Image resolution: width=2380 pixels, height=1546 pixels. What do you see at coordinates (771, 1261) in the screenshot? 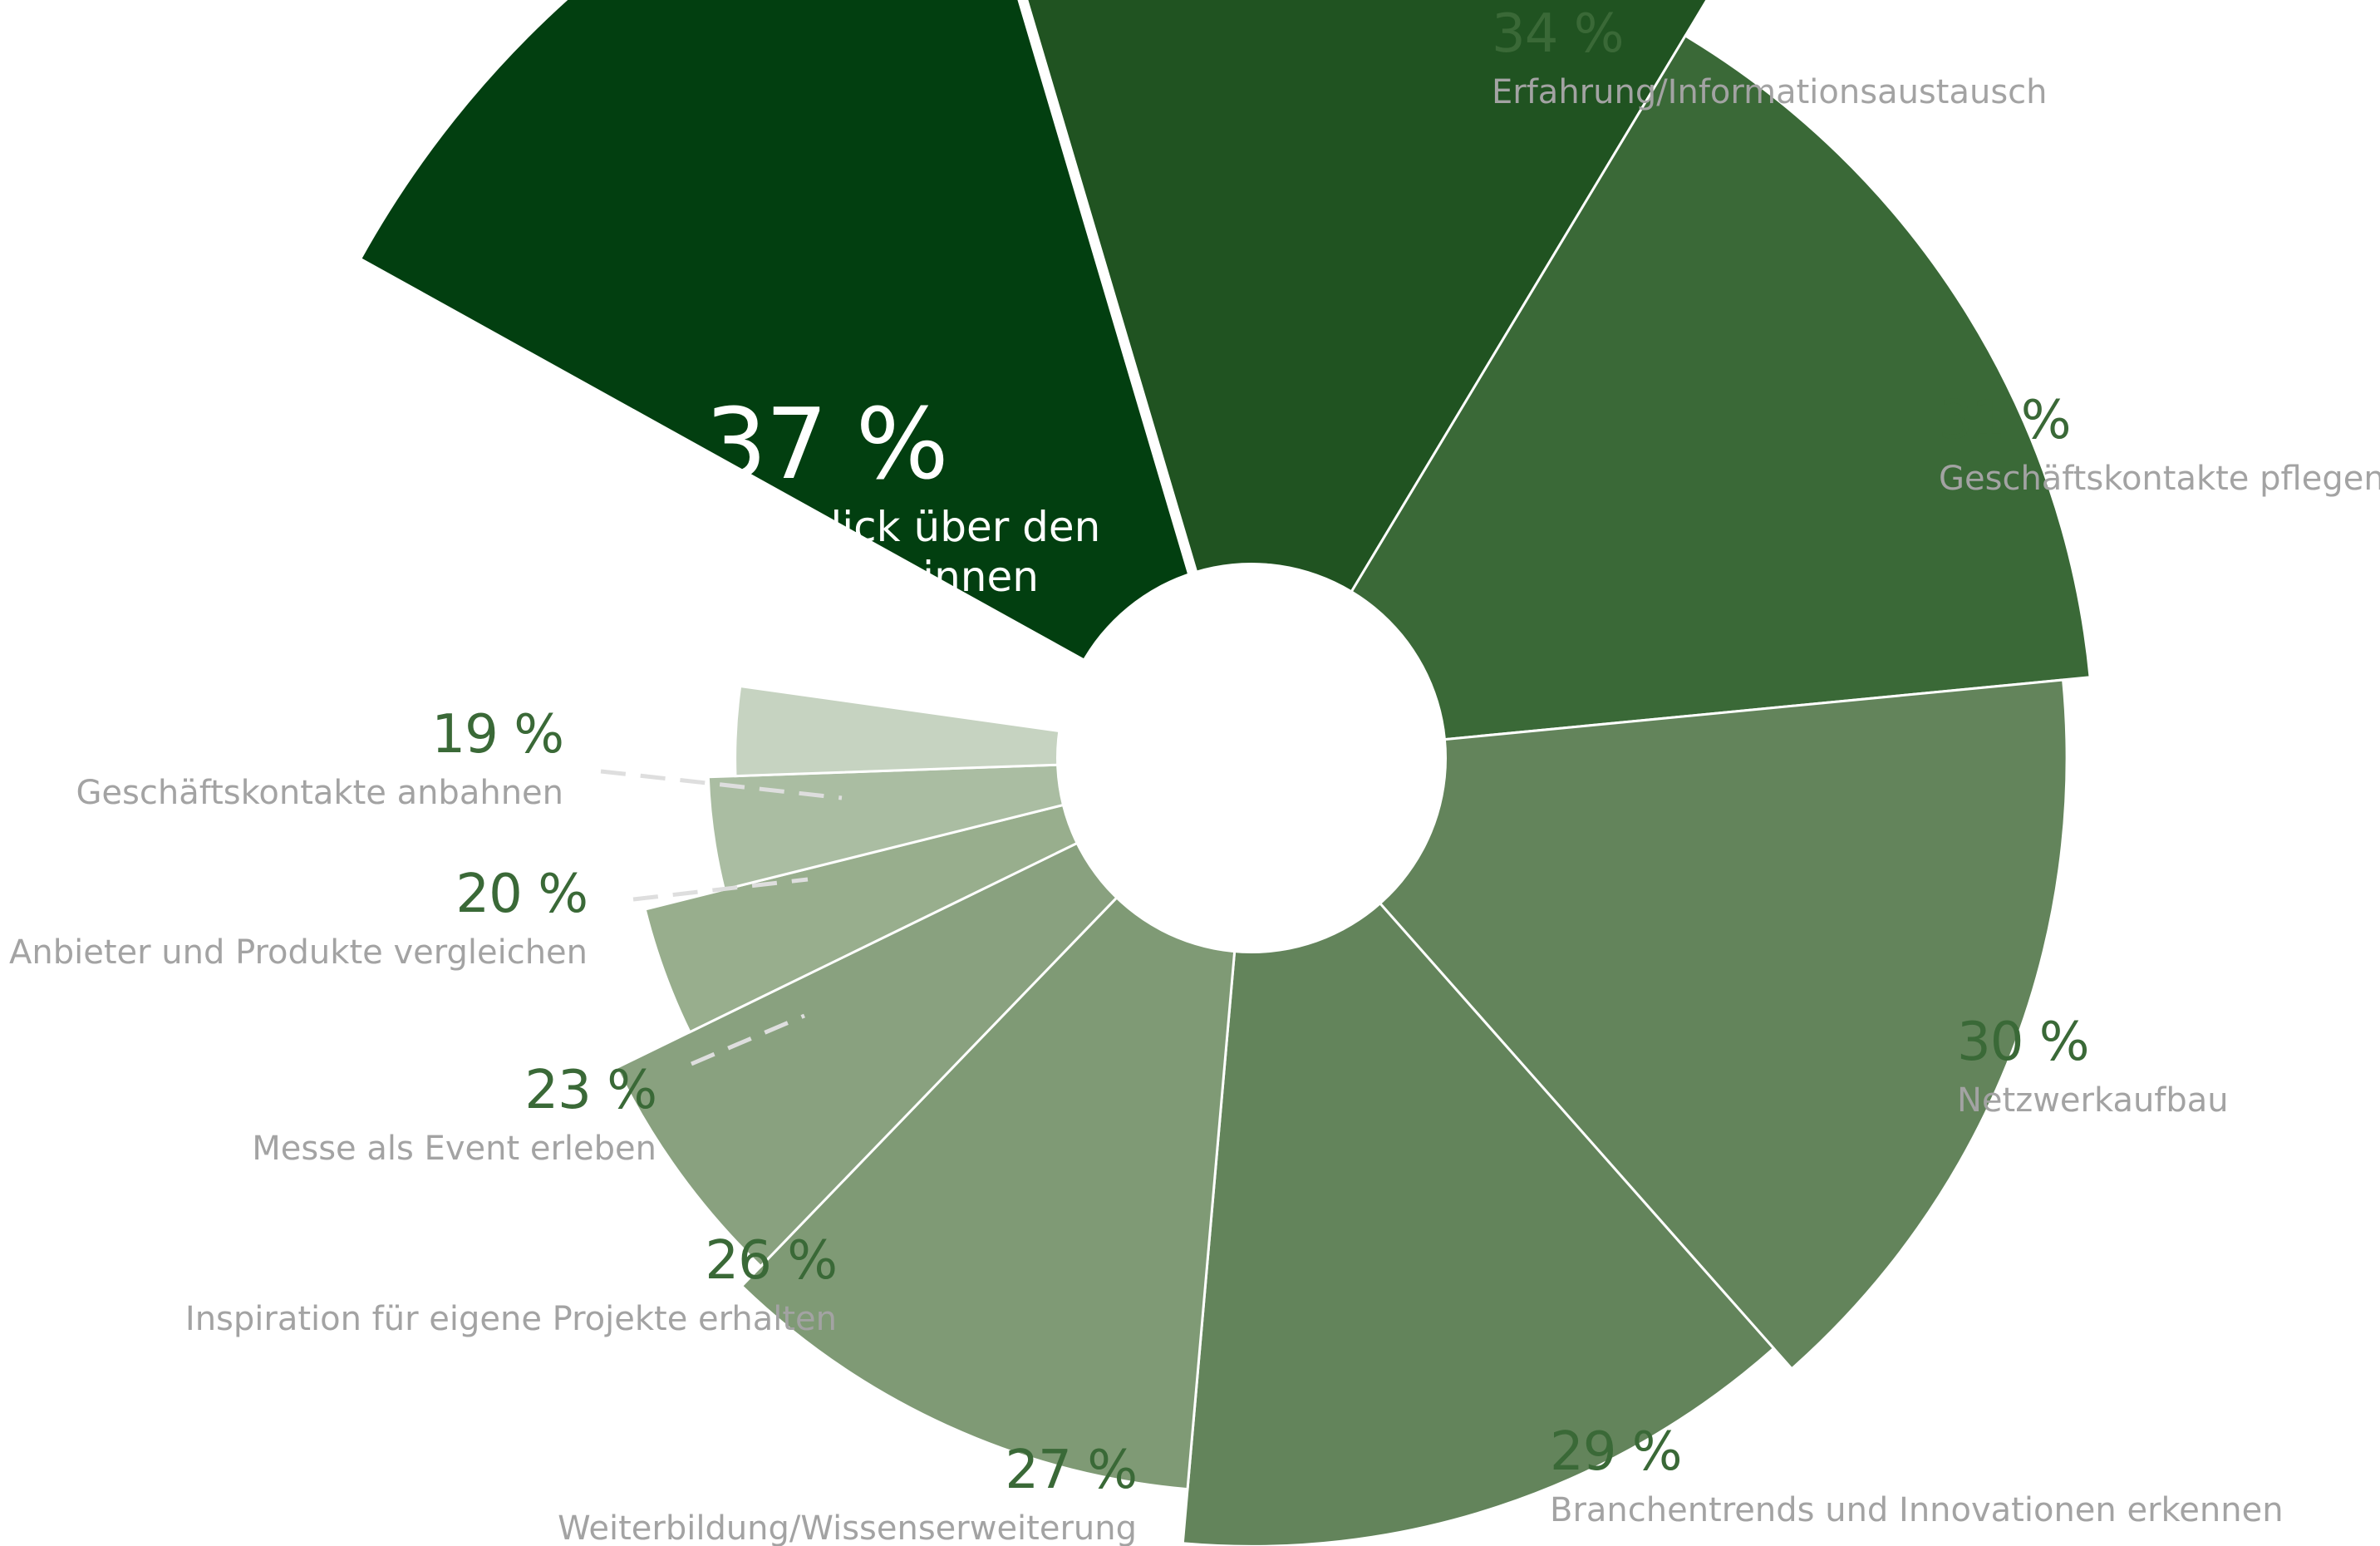
I see `value-label-7: 26 %` at bounding box center [771, 1261].